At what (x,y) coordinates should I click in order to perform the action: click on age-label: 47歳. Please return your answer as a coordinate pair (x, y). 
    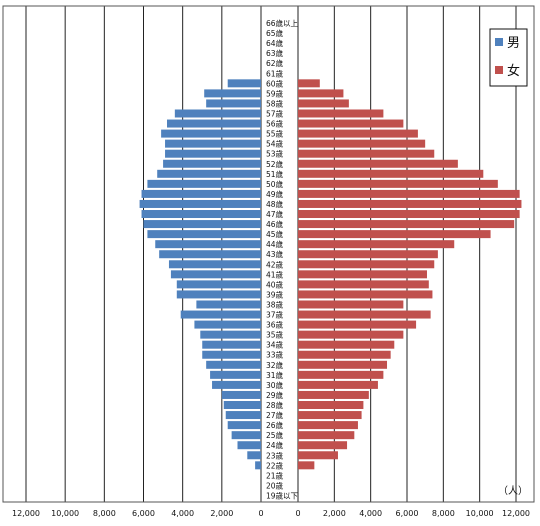
    Looking at the image, I should click on (275, 214).